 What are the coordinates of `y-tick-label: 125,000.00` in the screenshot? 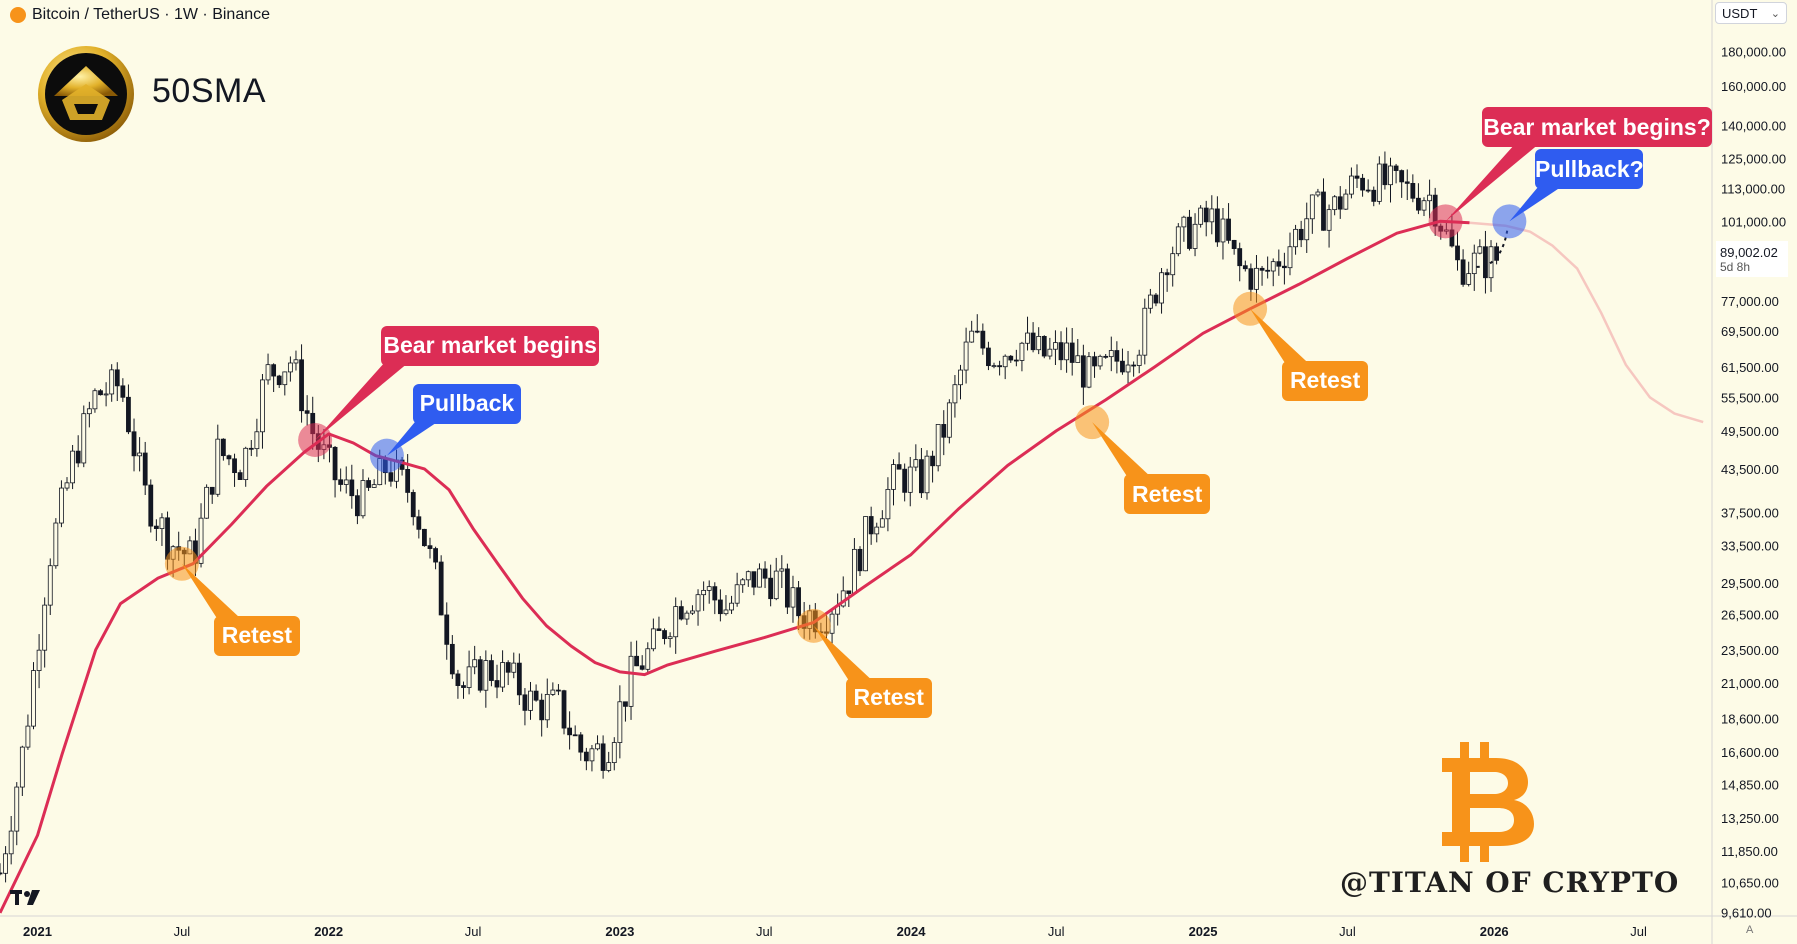 It's located at (1753, 159).